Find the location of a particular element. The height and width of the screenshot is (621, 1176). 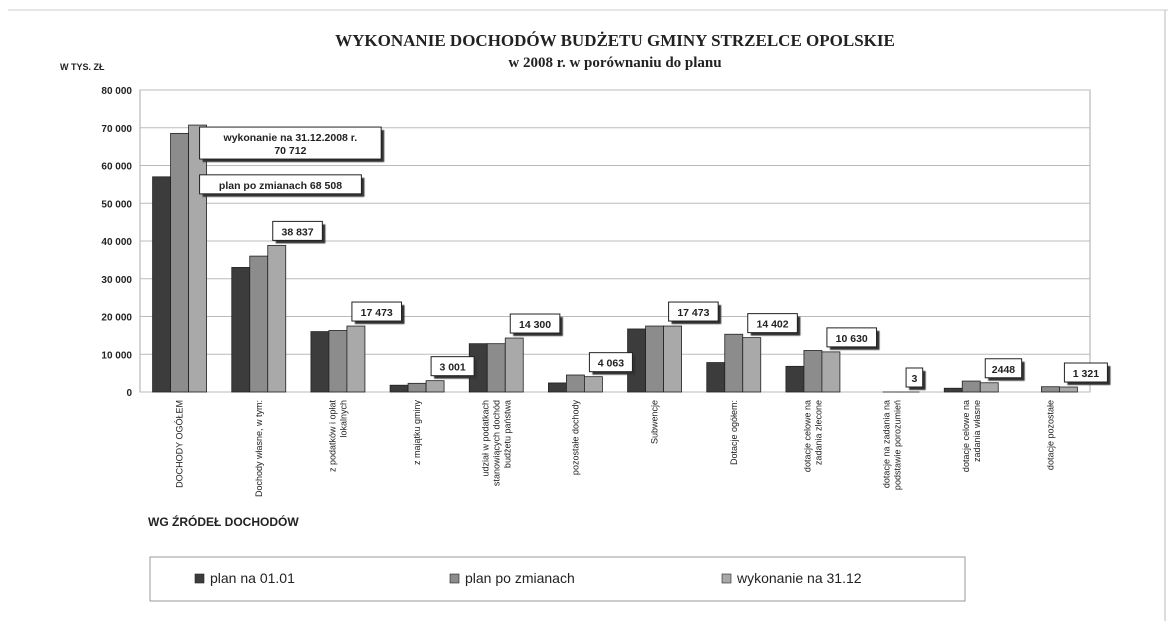

x-tick-label: Dochody własne, w tym: is located at coordinates (259, 448).